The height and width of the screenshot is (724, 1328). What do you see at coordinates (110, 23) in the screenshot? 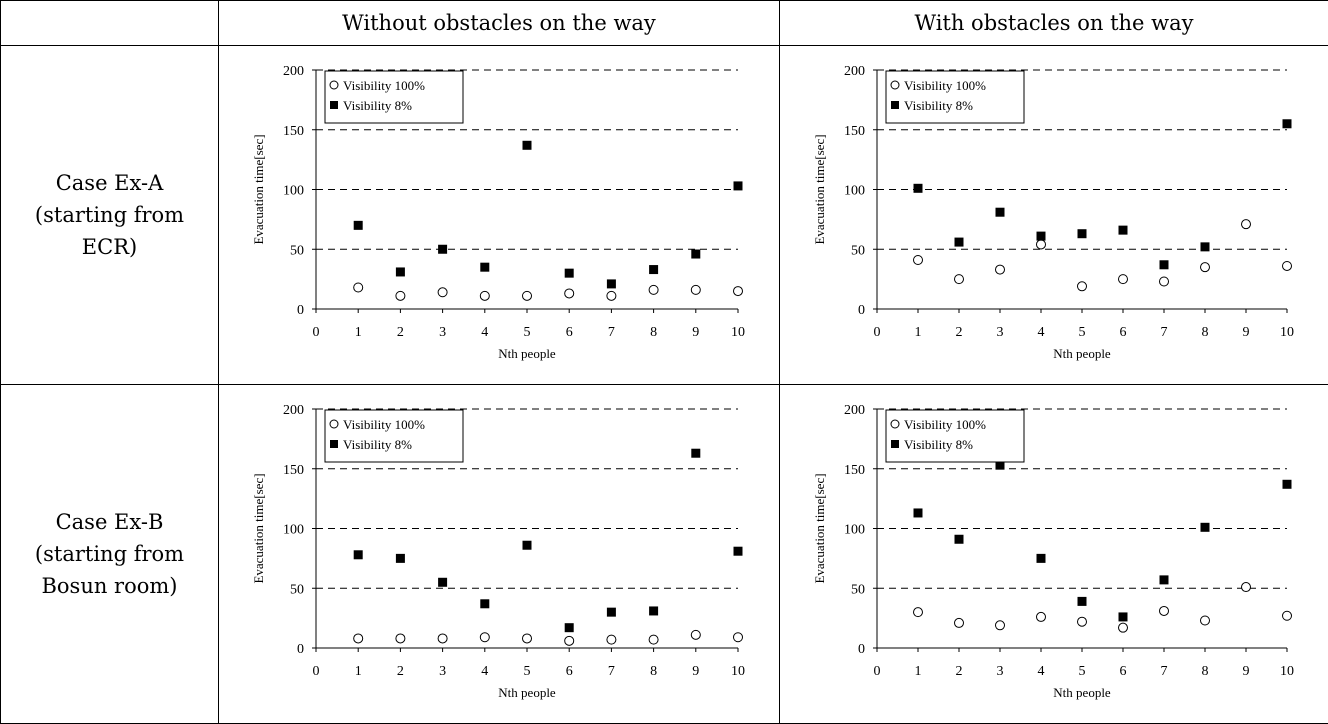
I see `corner-cell` at bounding box center [110, 23].